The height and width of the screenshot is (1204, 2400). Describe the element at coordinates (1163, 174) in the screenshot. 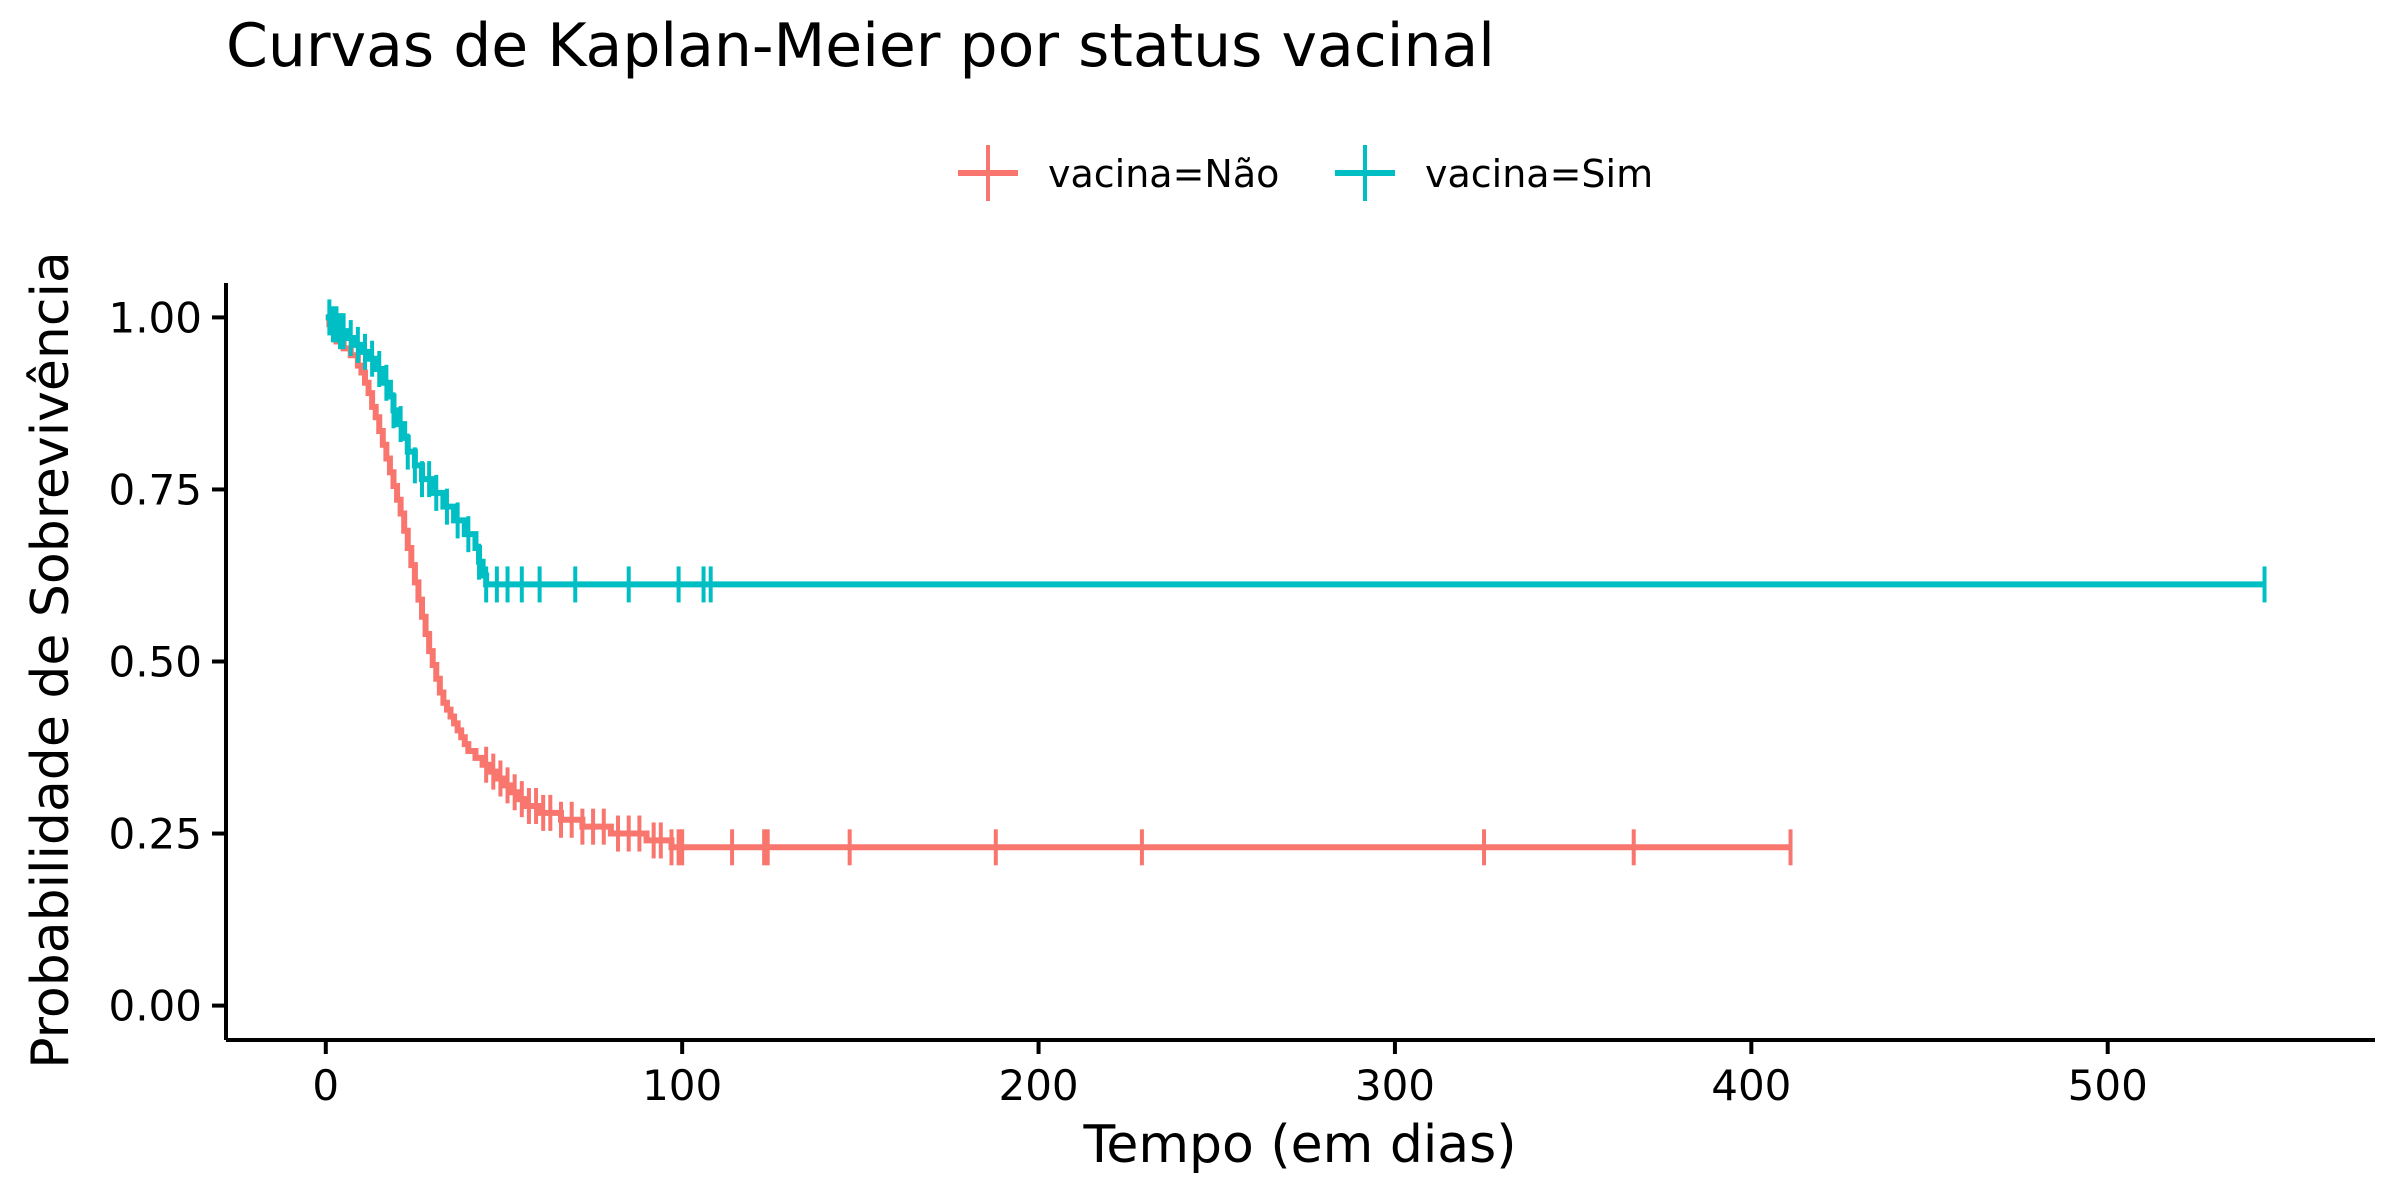

I see `legend-label: vacina=Não` at that location.